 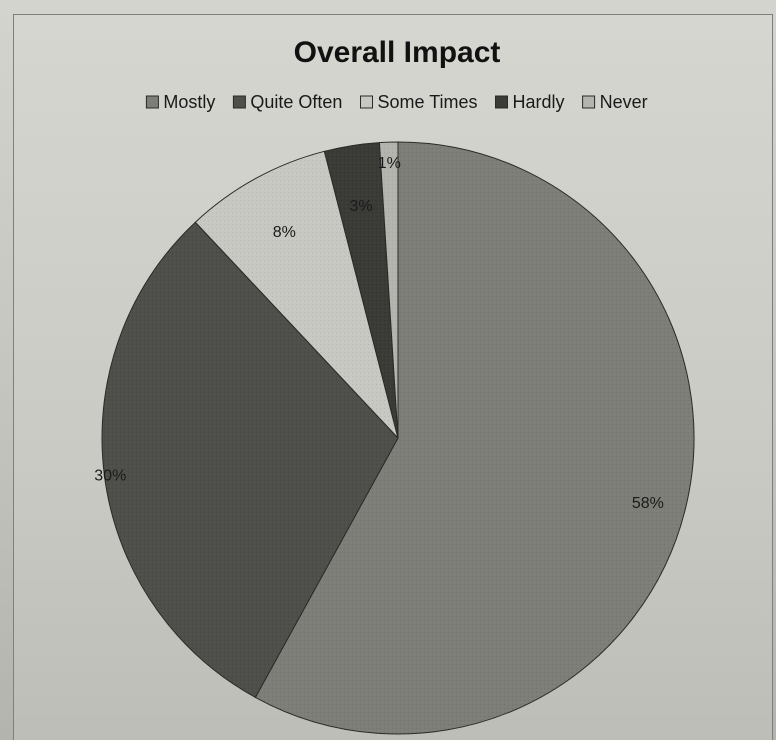 I want to click on pie-slice-texture-never, so click(x=388, y=290).